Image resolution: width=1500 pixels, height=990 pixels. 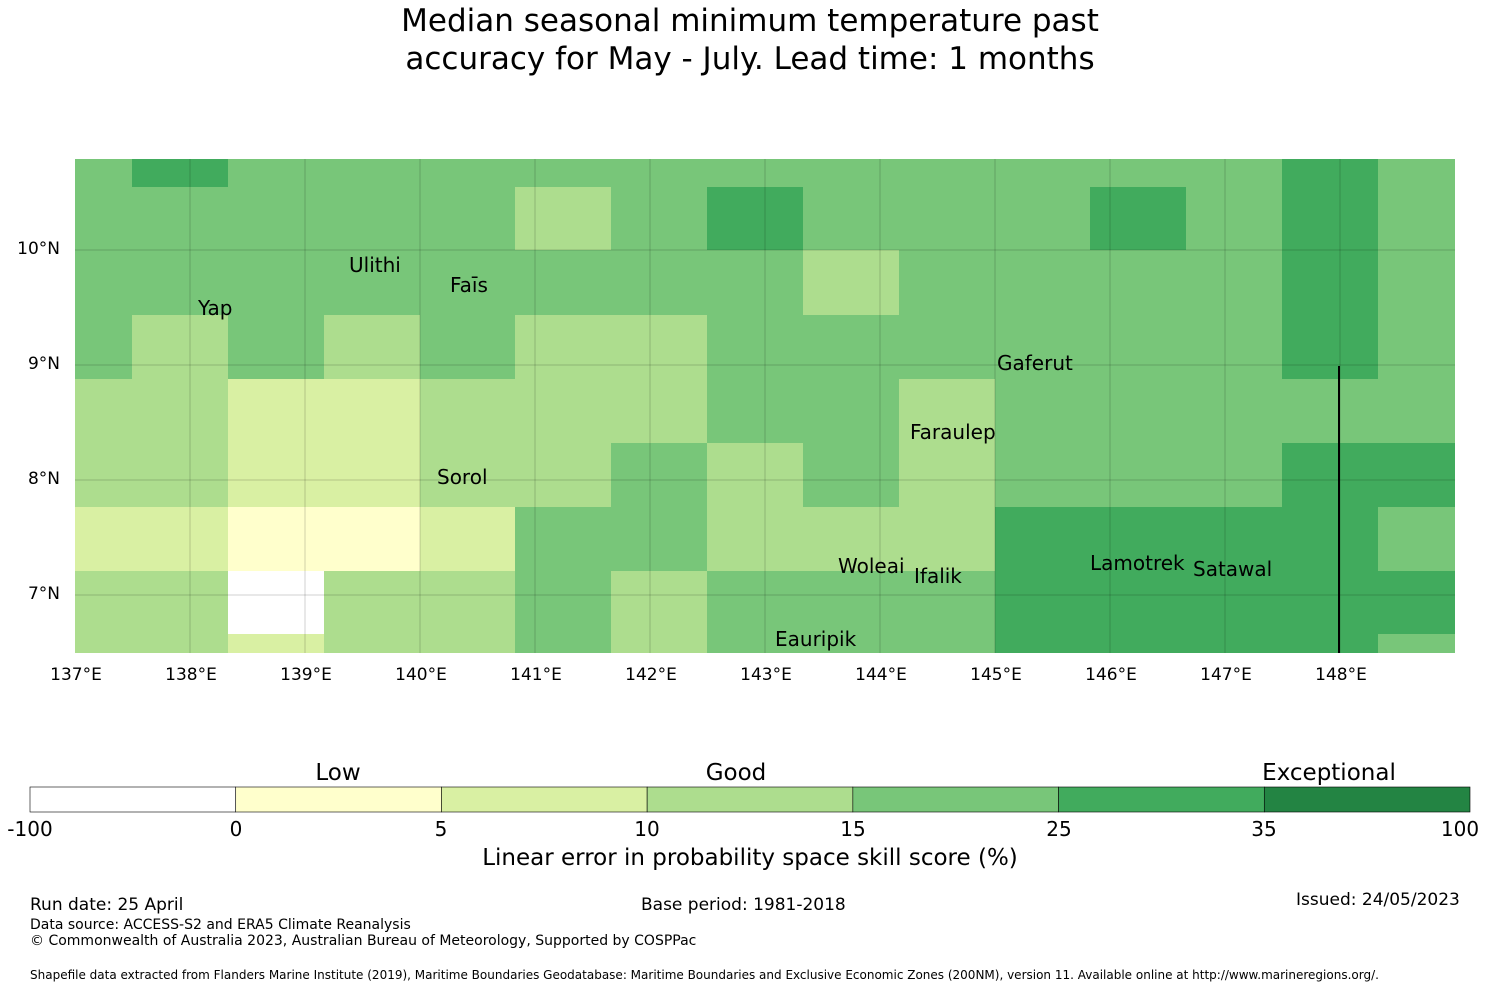 I want to click on lon-label-140e: 140°E, so click(x=421, y=675).